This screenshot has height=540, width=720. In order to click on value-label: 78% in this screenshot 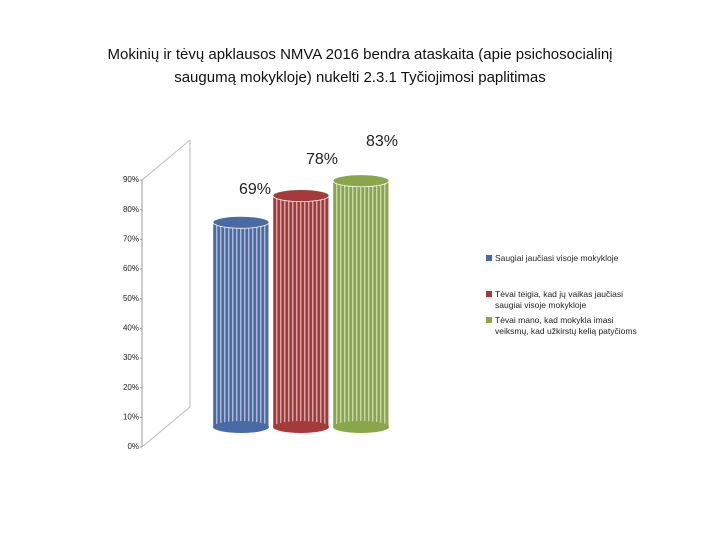, I will do `click(322, 159)`.